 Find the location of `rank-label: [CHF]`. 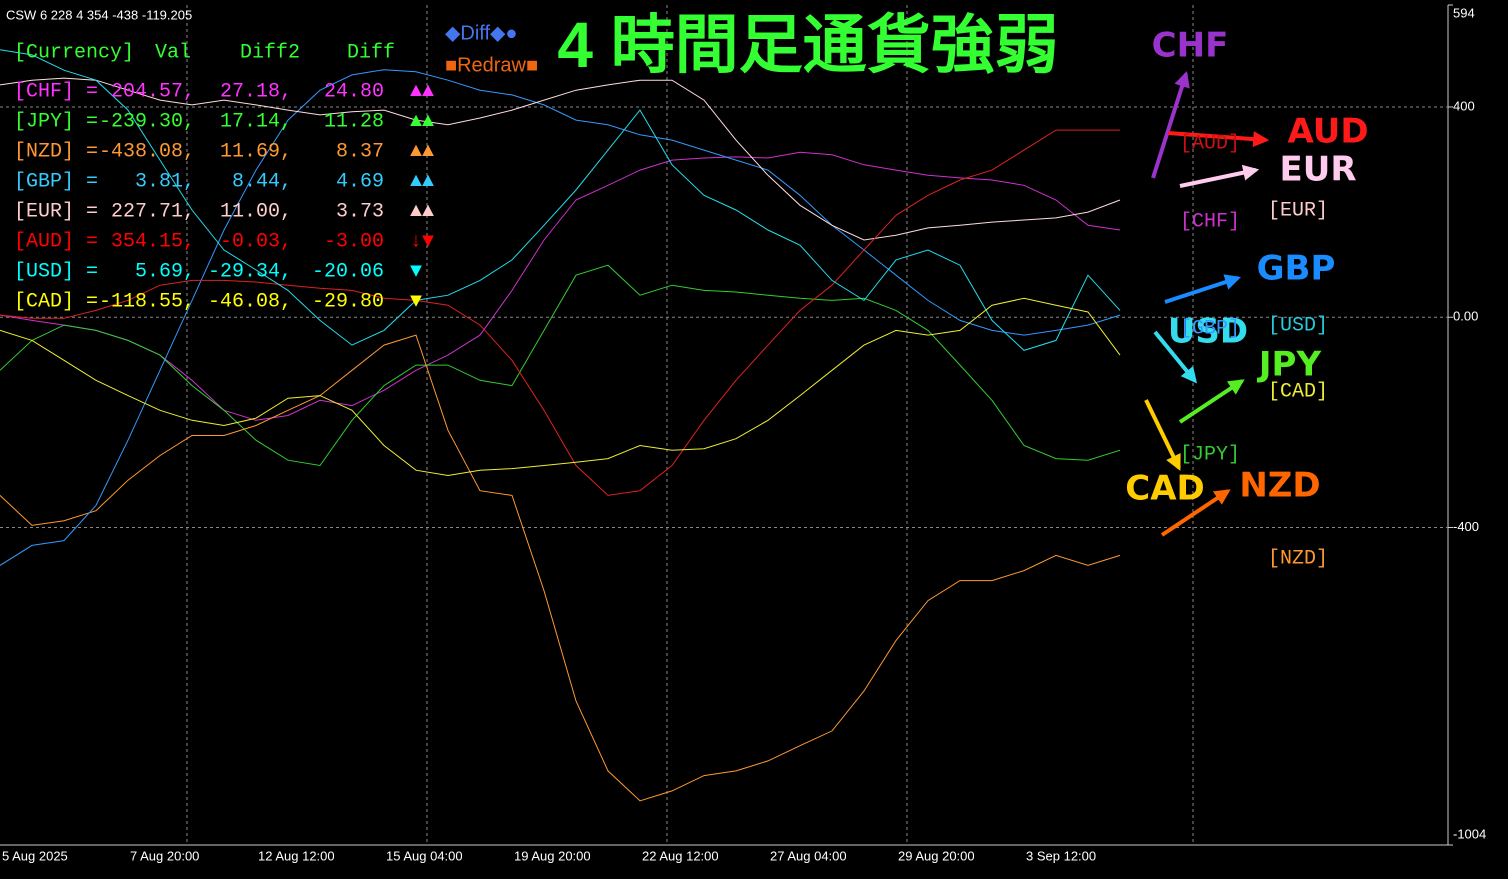

rank-label: [CHF] is located at coordinates (1210, 221).